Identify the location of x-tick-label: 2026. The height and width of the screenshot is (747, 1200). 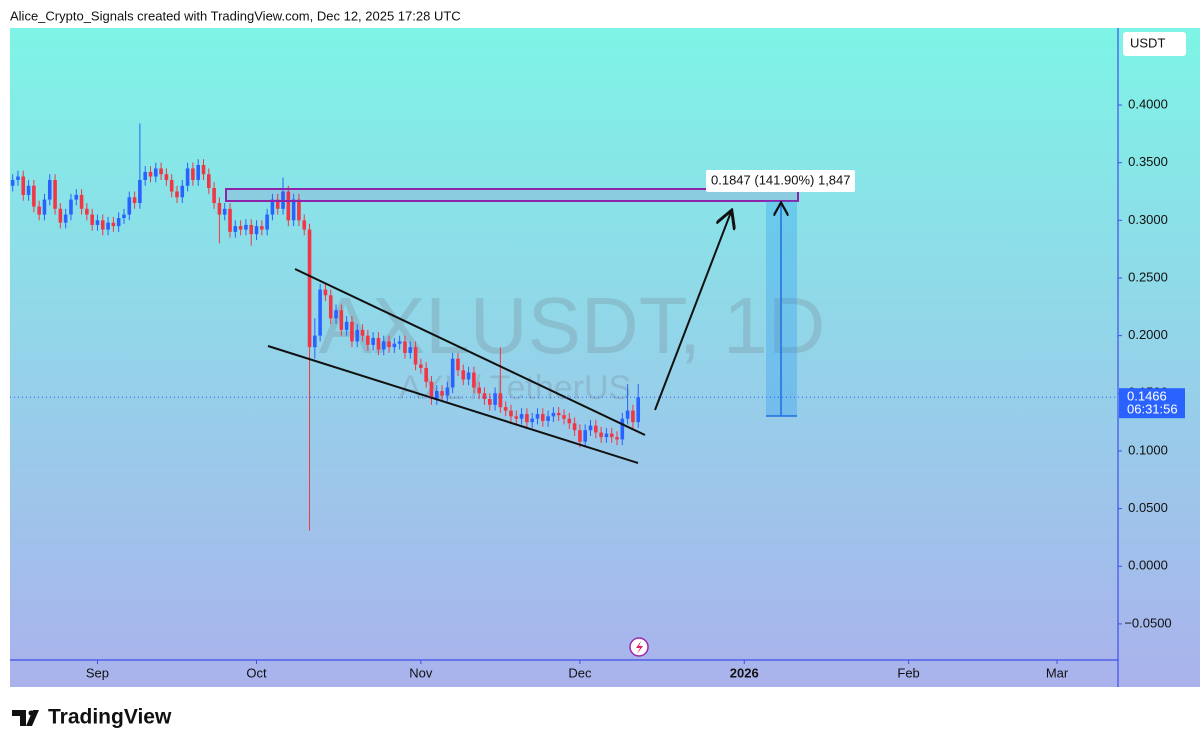
(744, 672).